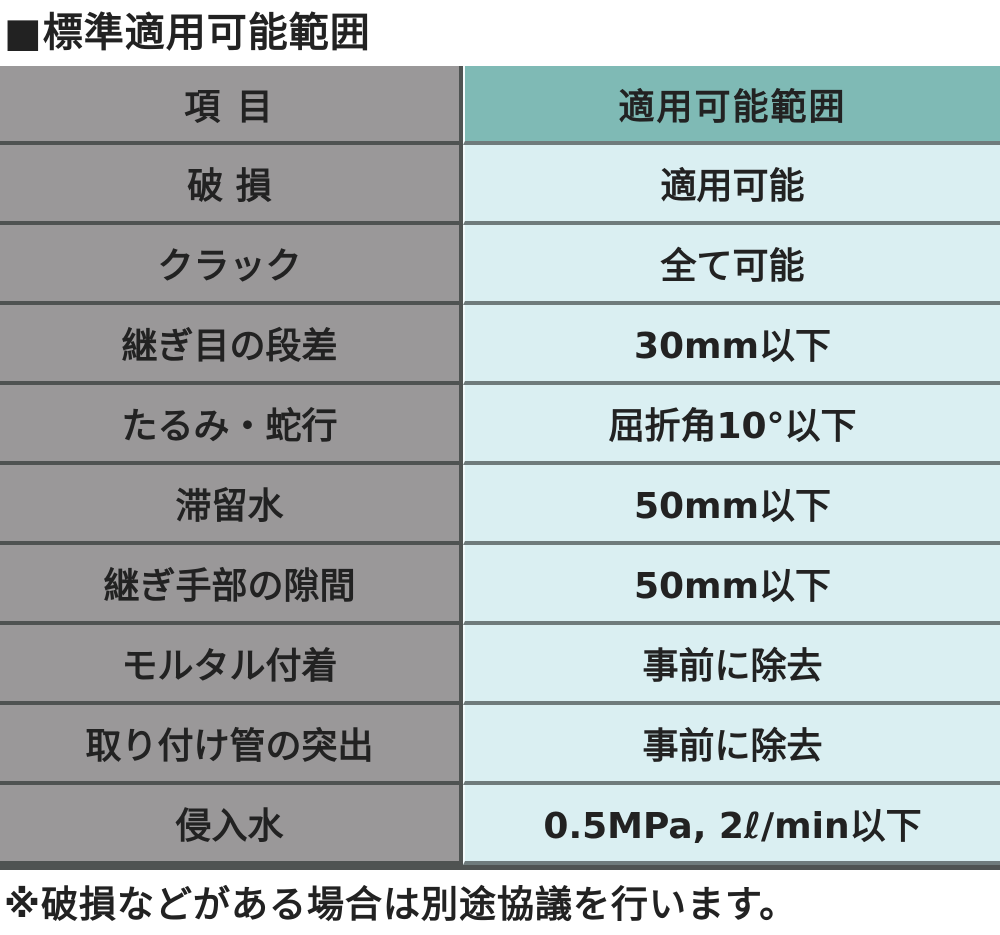  What do you see at coordinates (231, 665) in the screenshot?
I see `table-row-item: モルタル付着` at bounding box center [231, 665].